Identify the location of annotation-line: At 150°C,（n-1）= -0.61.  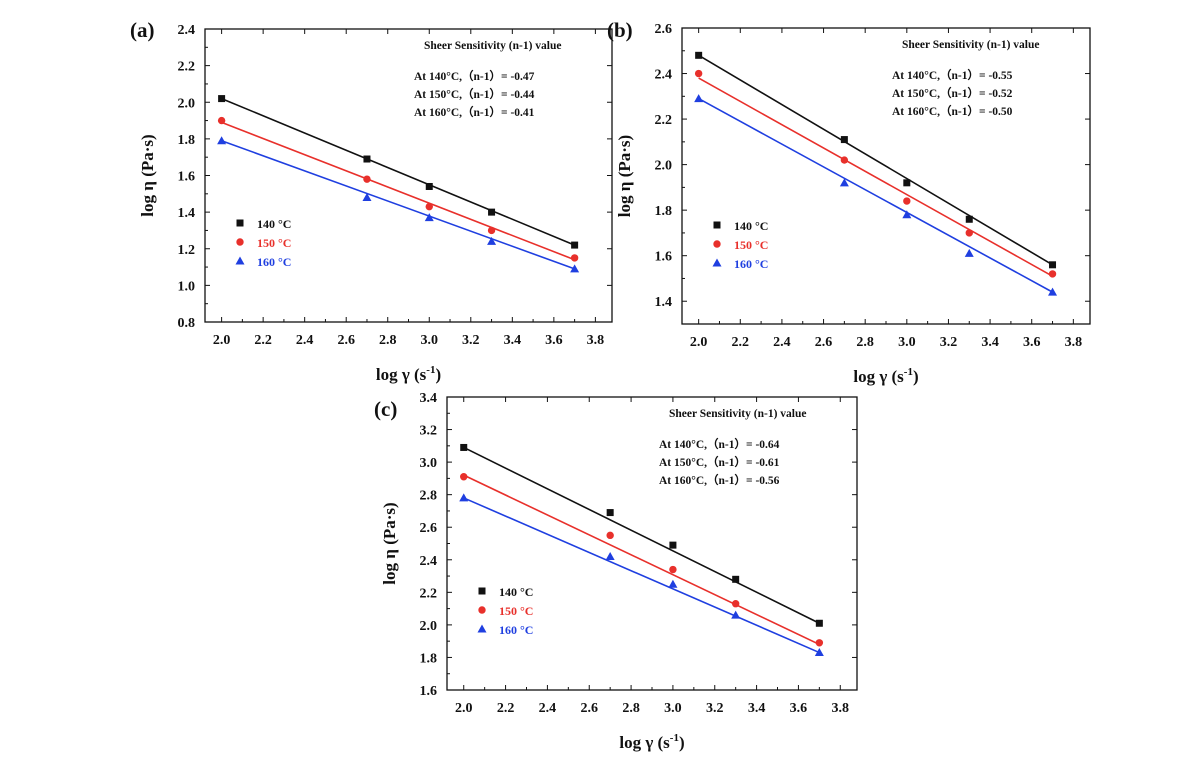
(719, 462).